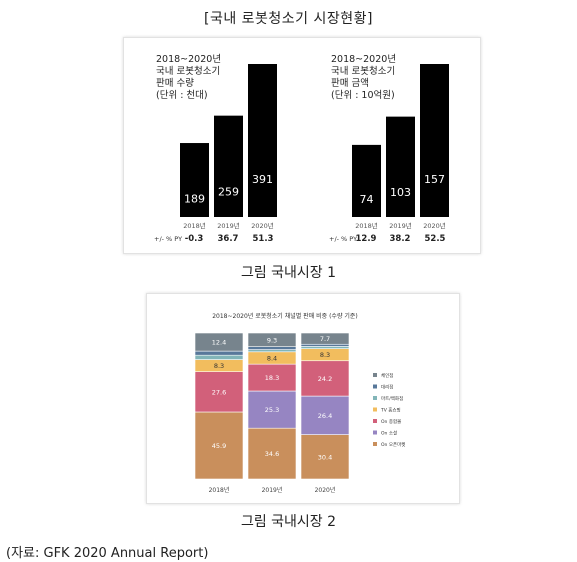 The width and height of the screenshot is (577, 562). I want to click on segment-value-label: 24.2, so click(325, 379).